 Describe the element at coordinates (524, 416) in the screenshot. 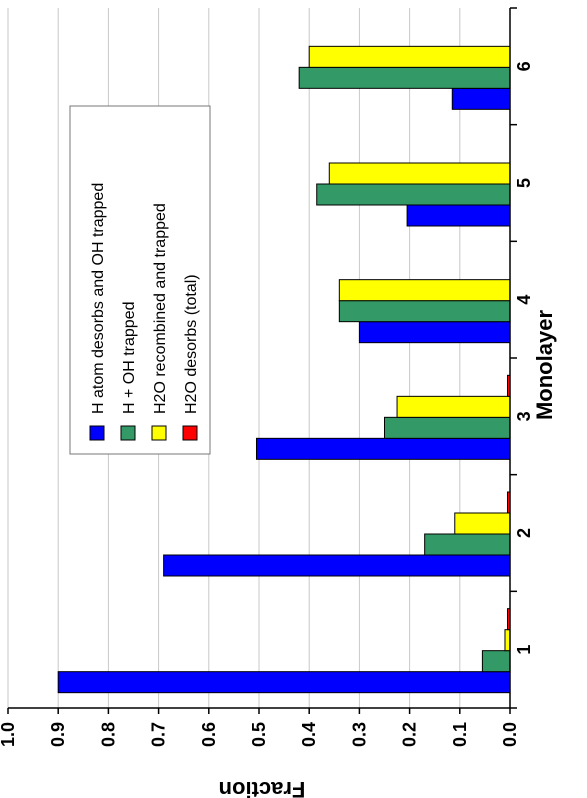

I see `category-label: 3` at that location.